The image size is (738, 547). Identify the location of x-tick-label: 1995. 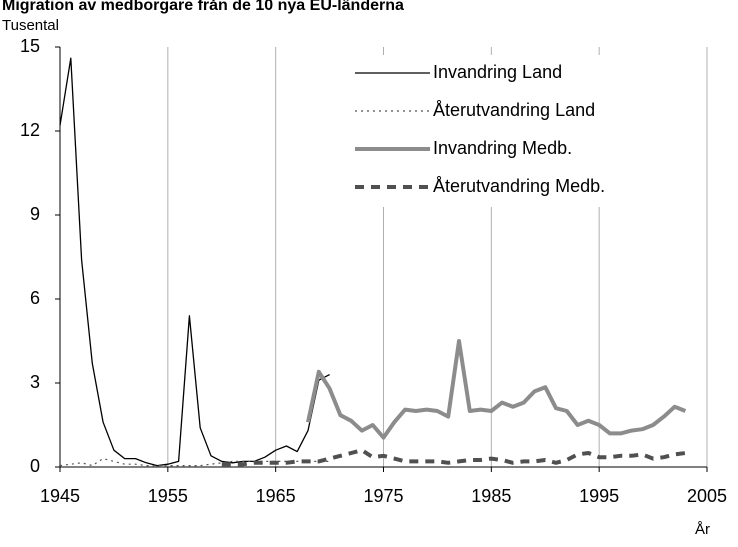
(599, 496).